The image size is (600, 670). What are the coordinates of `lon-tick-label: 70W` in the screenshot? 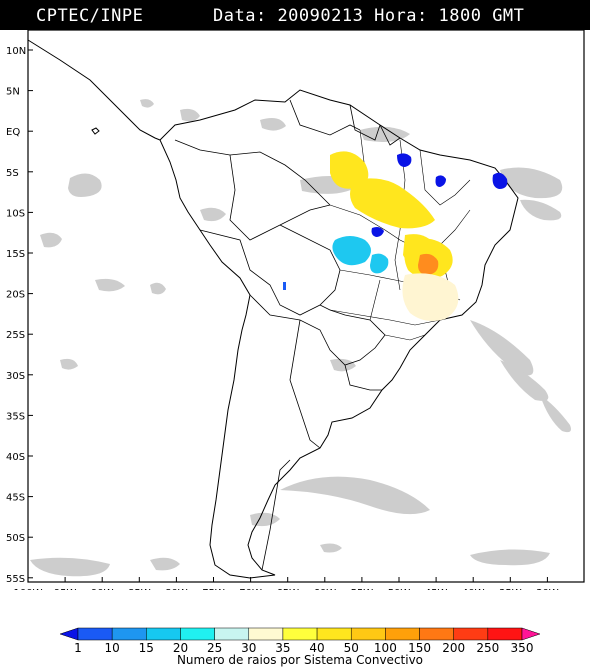 It's located at (250, 589).